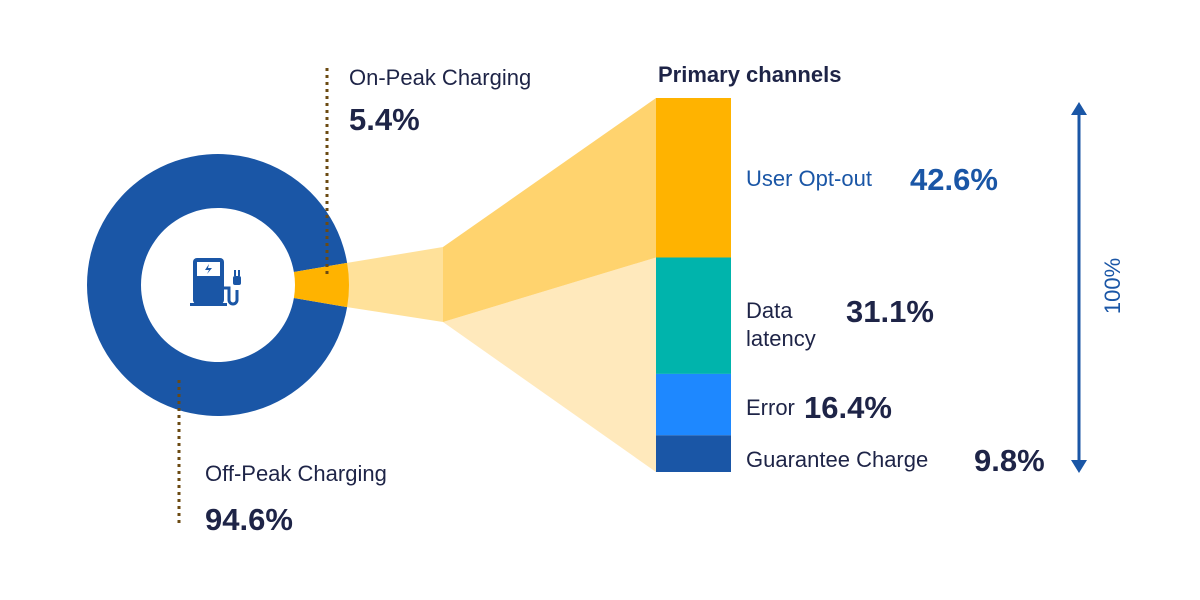 This screenshot has width=1200, height=600. I want to click on bar-title: Primary channels, so click(749, 74).